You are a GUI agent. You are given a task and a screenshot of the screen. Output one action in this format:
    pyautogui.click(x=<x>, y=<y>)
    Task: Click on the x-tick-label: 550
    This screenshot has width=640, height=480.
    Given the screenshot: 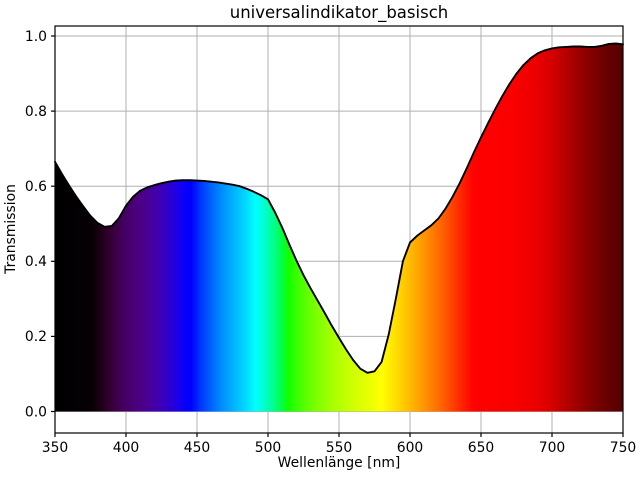 What is the action you would take?
    pyautogui.click(x=339, y=448)
    